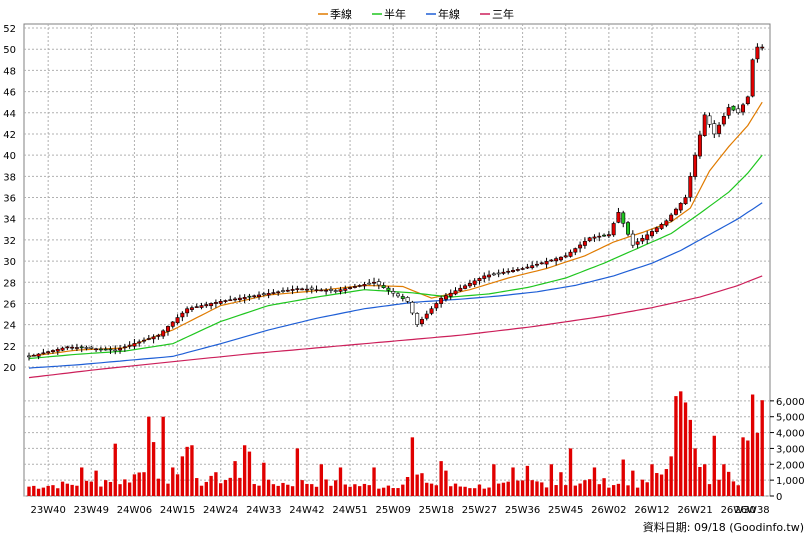 The height and width of the screenshot is (540, 808). I want to click on volume-tick-4: 4,000, so click(790, 434).